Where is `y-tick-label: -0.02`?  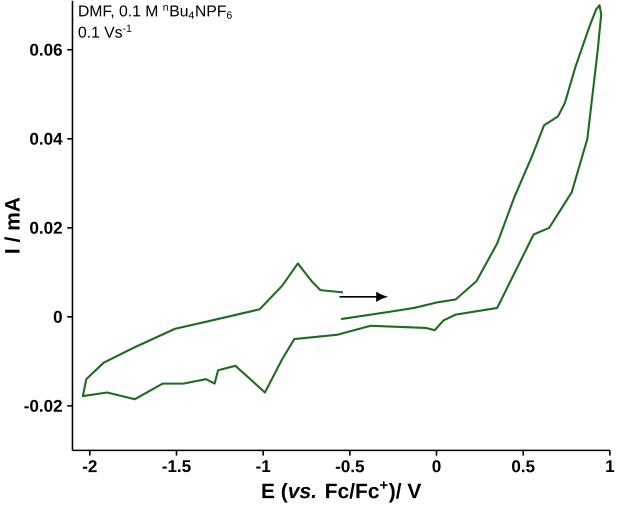
y-tick-label: -0.02 is located at coordinates (43, 406).